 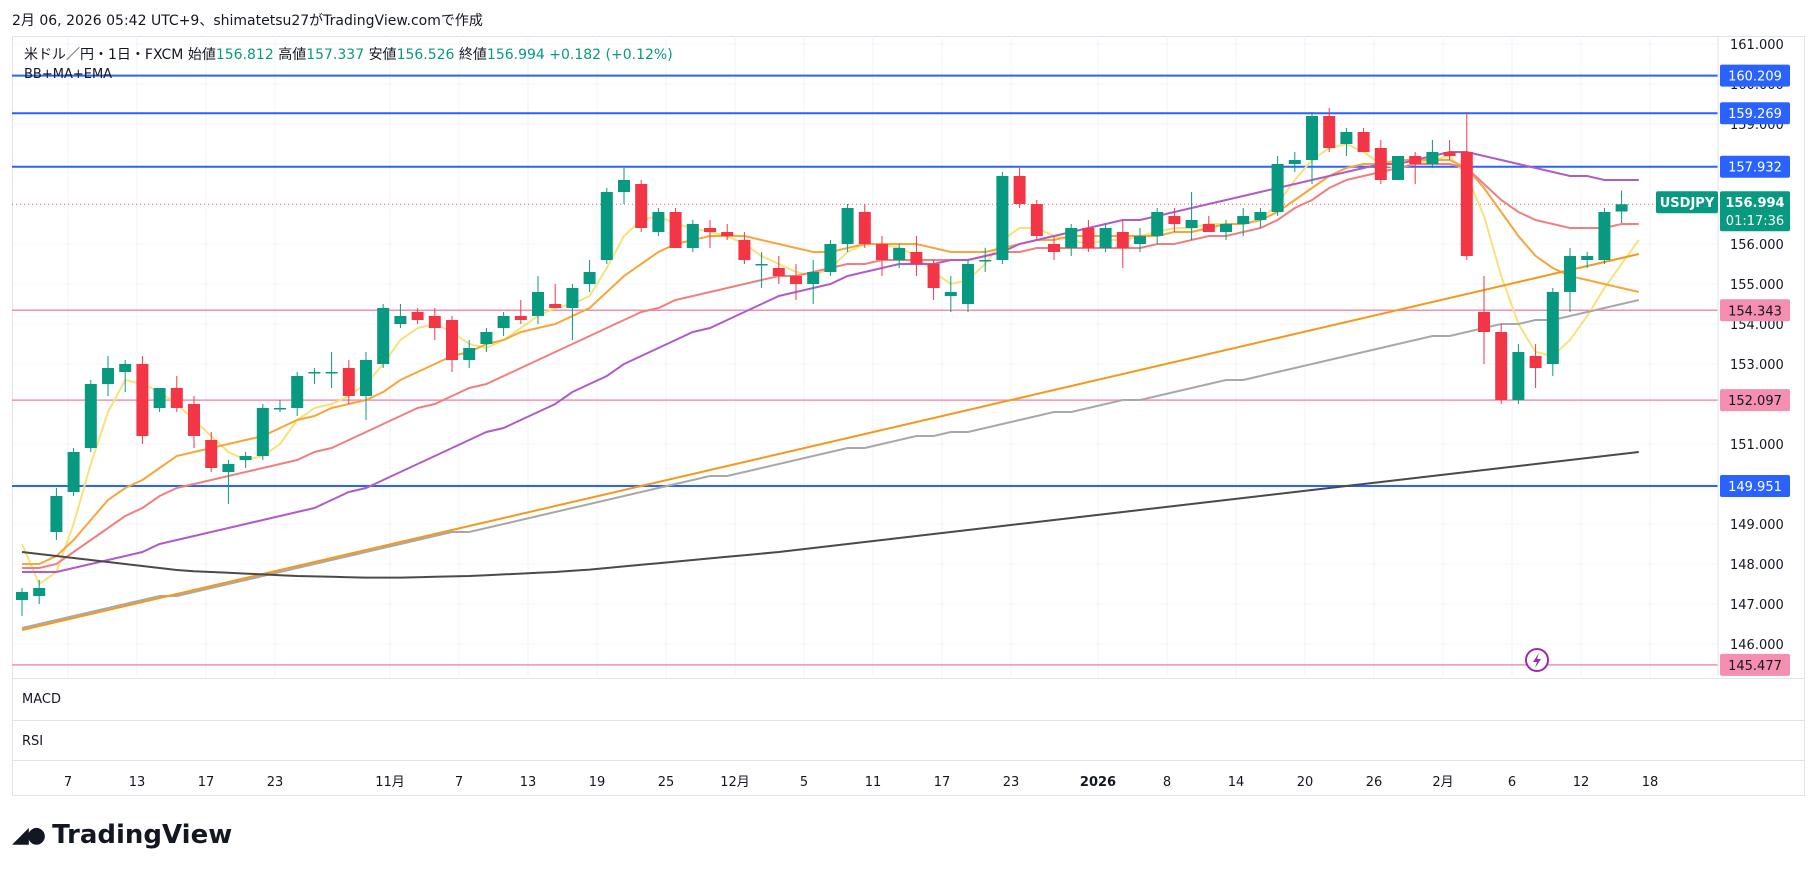 What do you see at coordinates (1755, 401) in the screenshot?
I see `level-tag-value: 152.097` at bounding box center [1755, 401].